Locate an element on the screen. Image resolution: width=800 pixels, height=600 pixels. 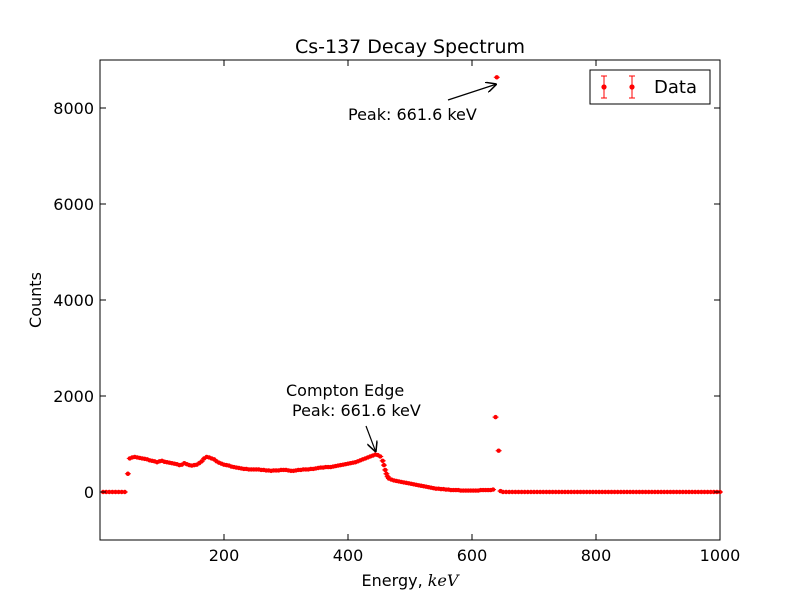
y-tick-label: 6000 is located at coordinates (73, 204).